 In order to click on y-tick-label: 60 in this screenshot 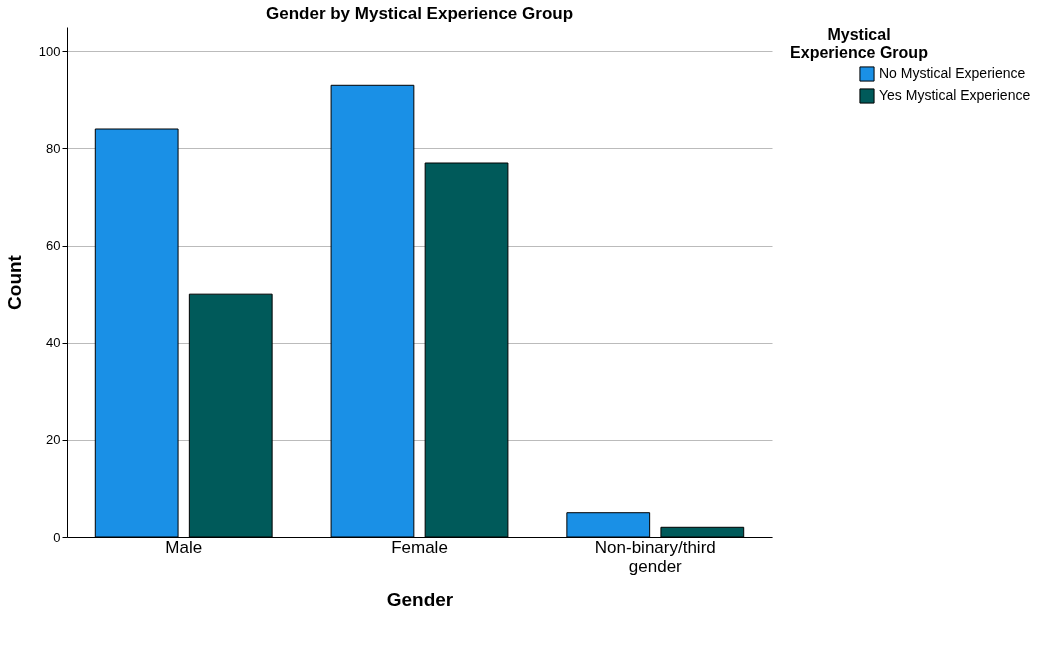, I will do `click(53, 246)`.